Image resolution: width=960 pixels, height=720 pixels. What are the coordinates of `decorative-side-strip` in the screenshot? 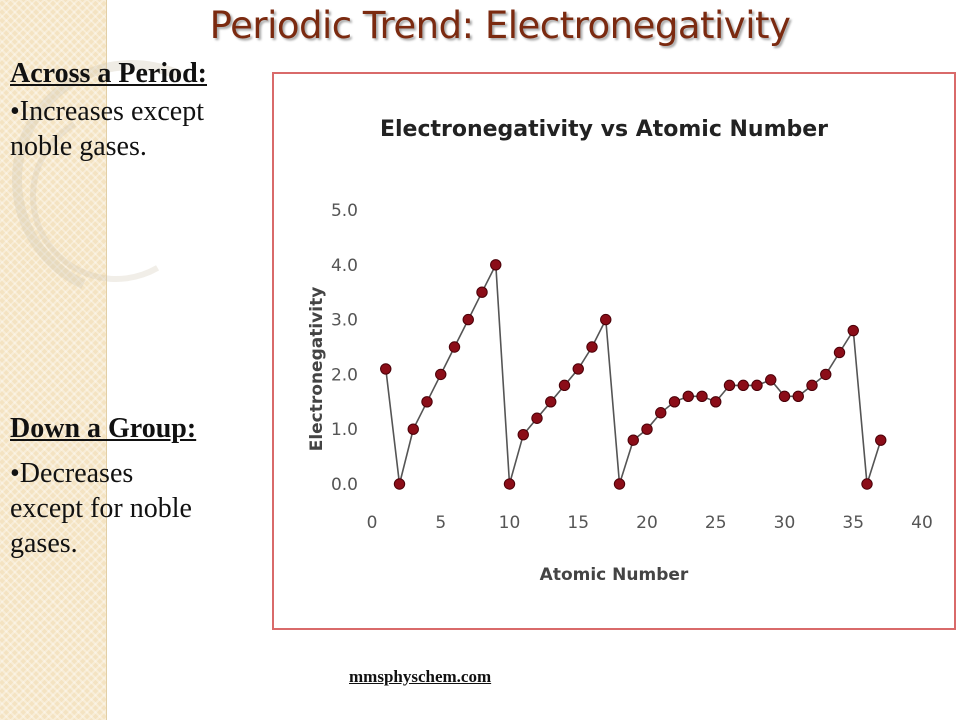 It's located at (53, 360).